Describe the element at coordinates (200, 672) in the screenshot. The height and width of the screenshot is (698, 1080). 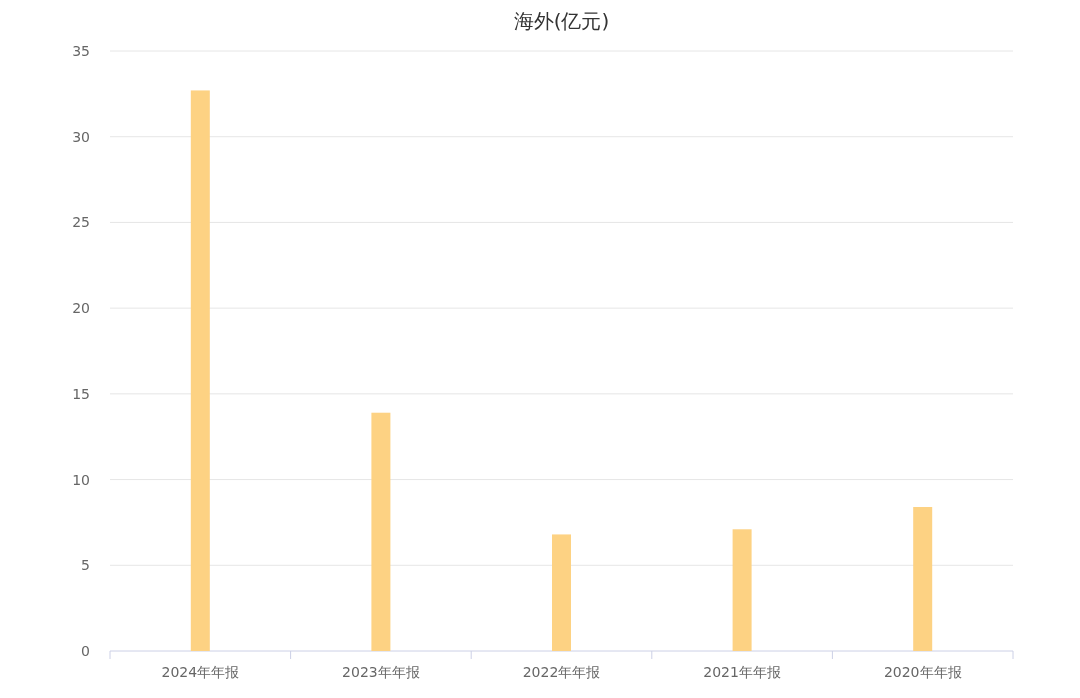
I see `x-tick-label: 2024年年报` at that location.